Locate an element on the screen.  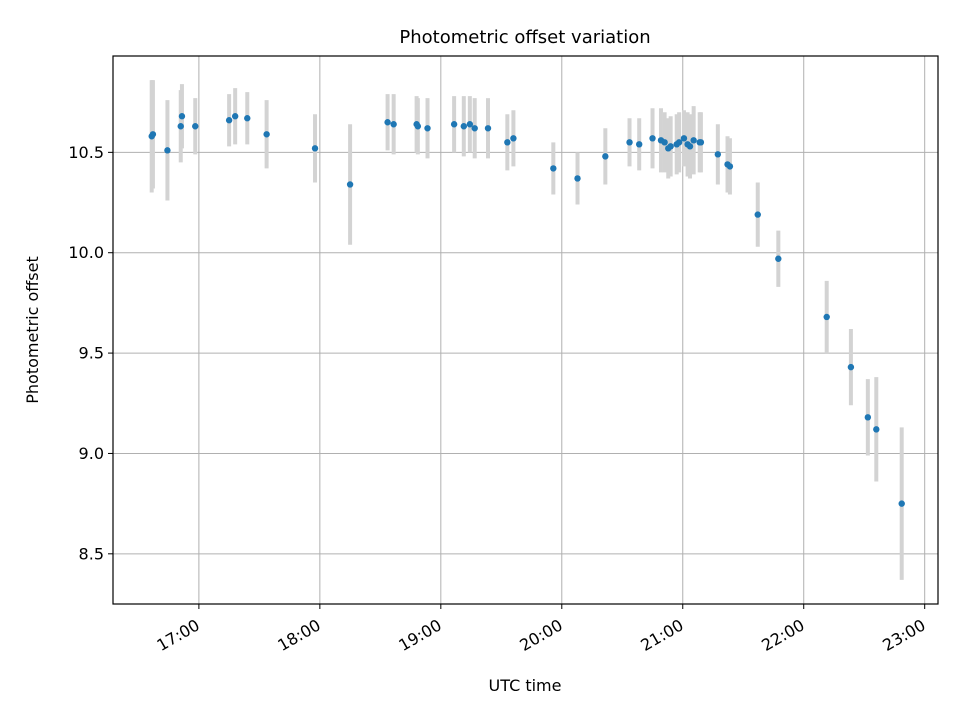
y-axis-ticks: 8.5 9.0 9.5 10.0 10.5 is located at coordinates (90, 353).